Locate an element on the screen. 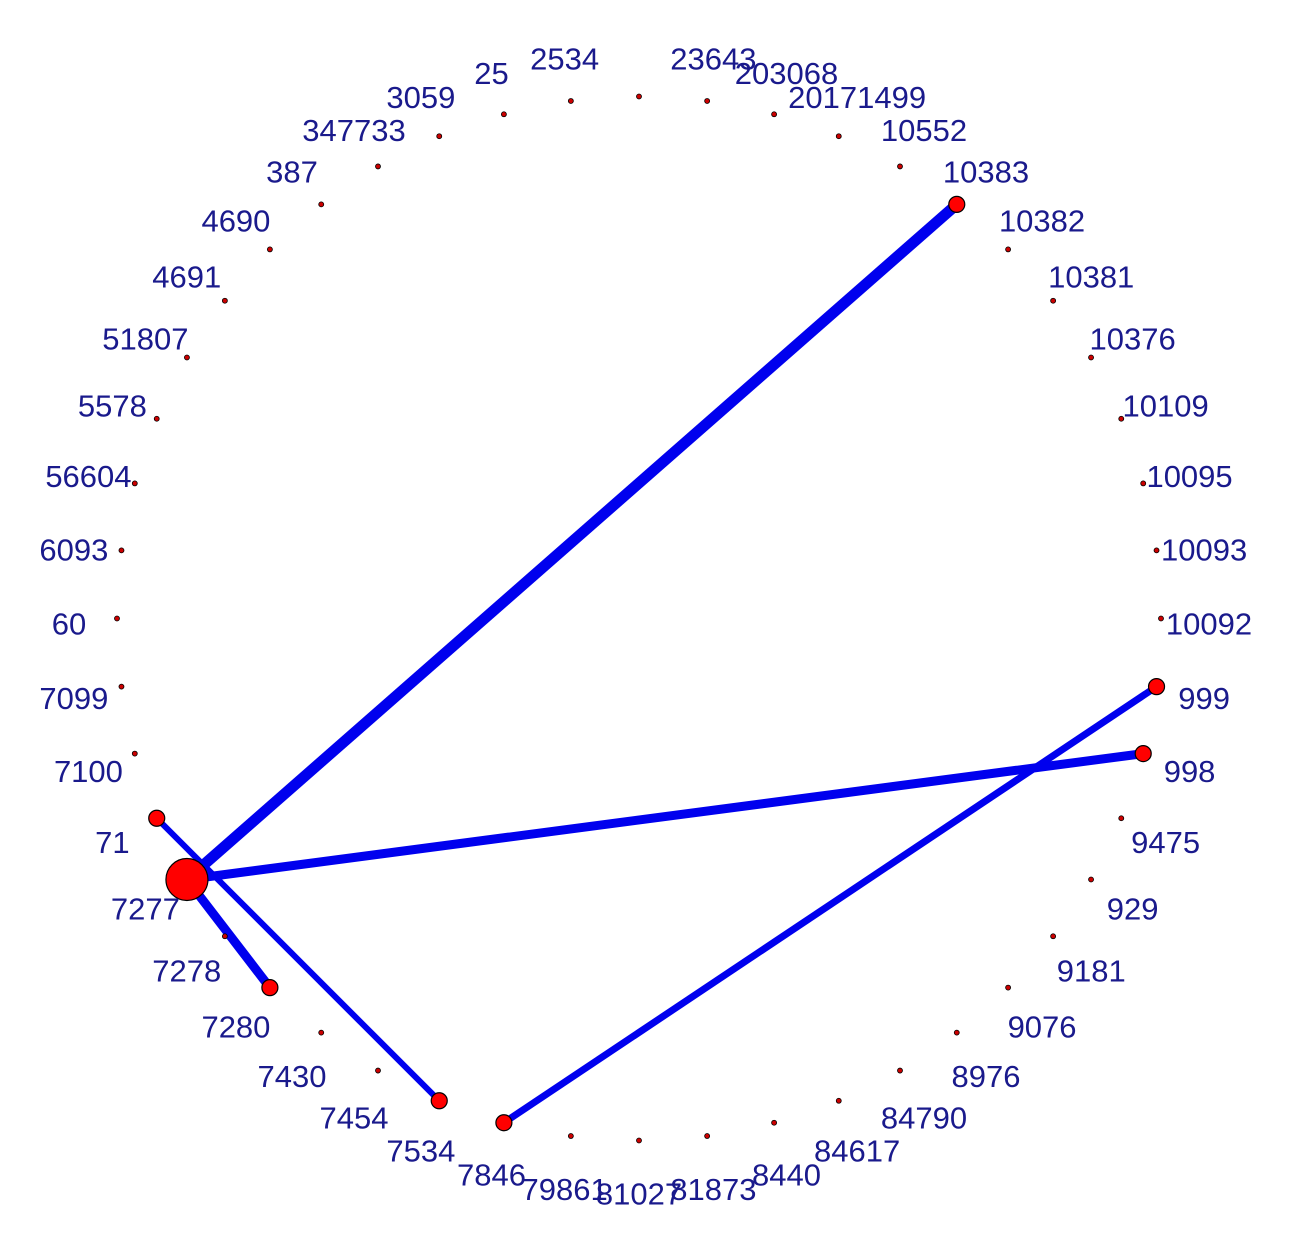  node-label: 79861 is located at coordinates (564, 1189).